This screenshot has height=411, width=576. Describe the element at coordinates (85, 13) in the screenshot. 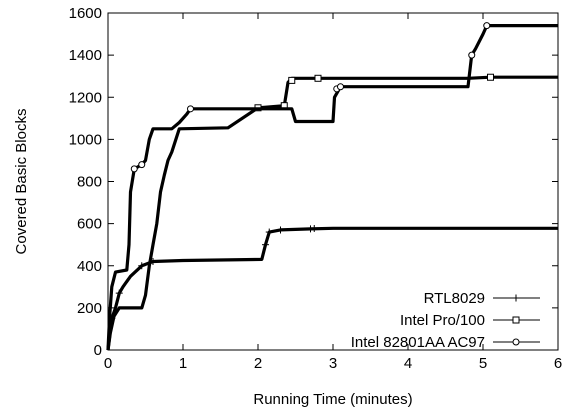

I see `y-tick-label: 1600` at that location.